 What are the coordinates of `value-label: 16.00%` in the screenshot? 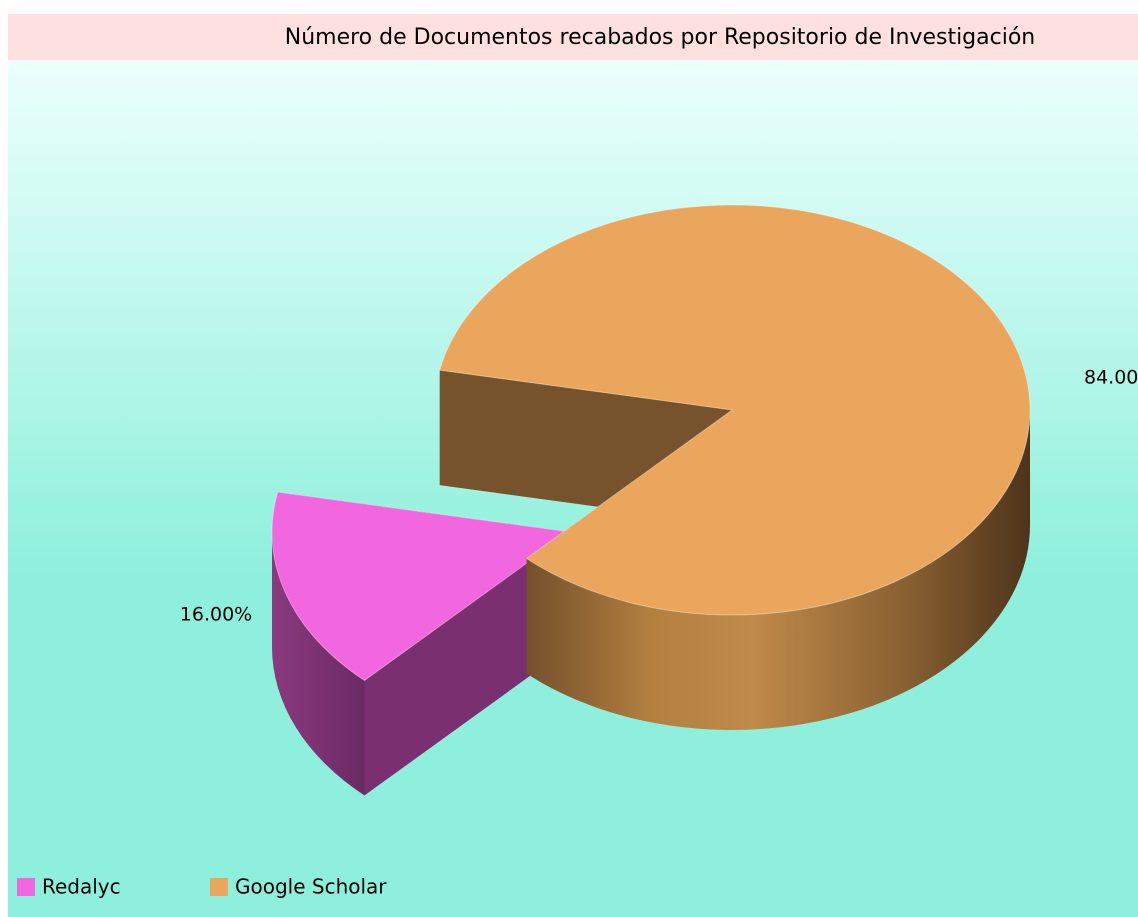 It's located at (216, 615).